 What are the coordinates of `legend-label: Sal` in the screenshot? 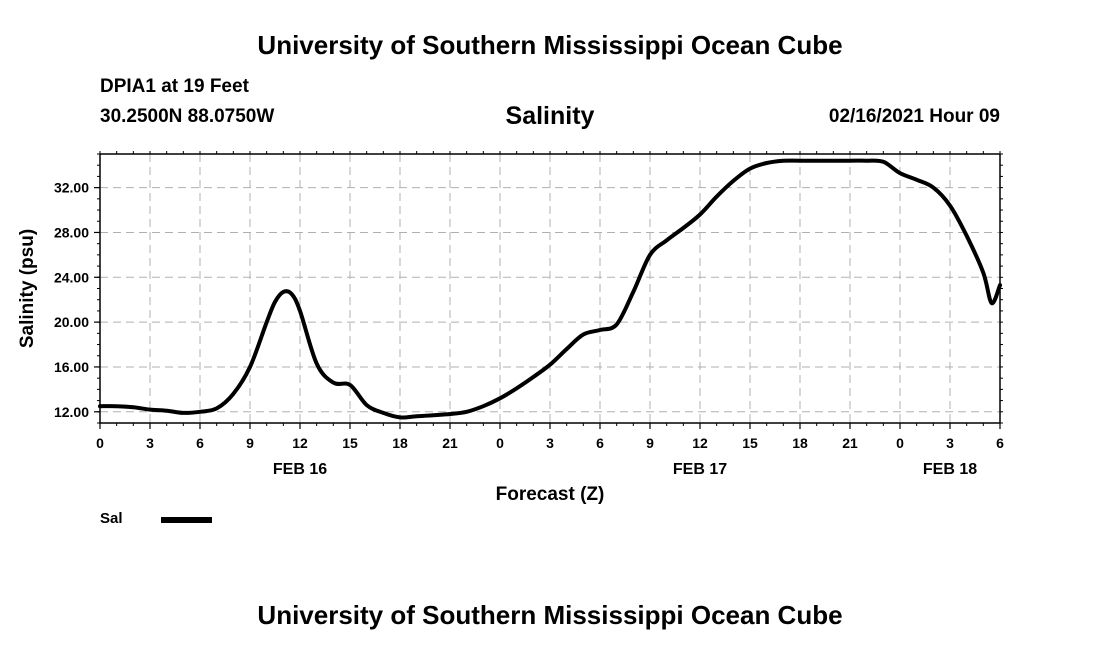 It's located at (111, 518).